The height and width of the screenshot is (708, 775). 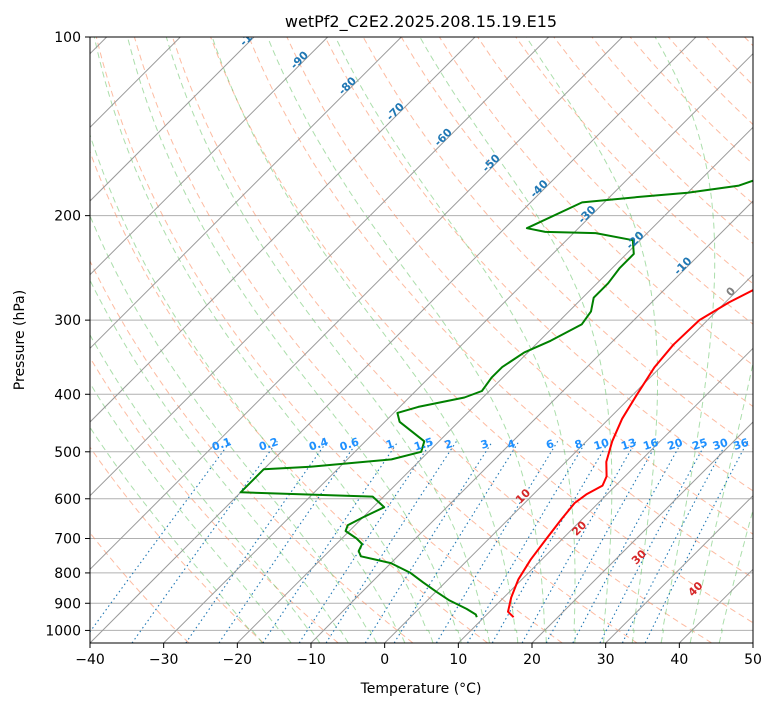 What do you see at coordinates (389, 444) in the screenshot?
I see `mixing-ratio-label: 1` at bounding box center [389, 444].